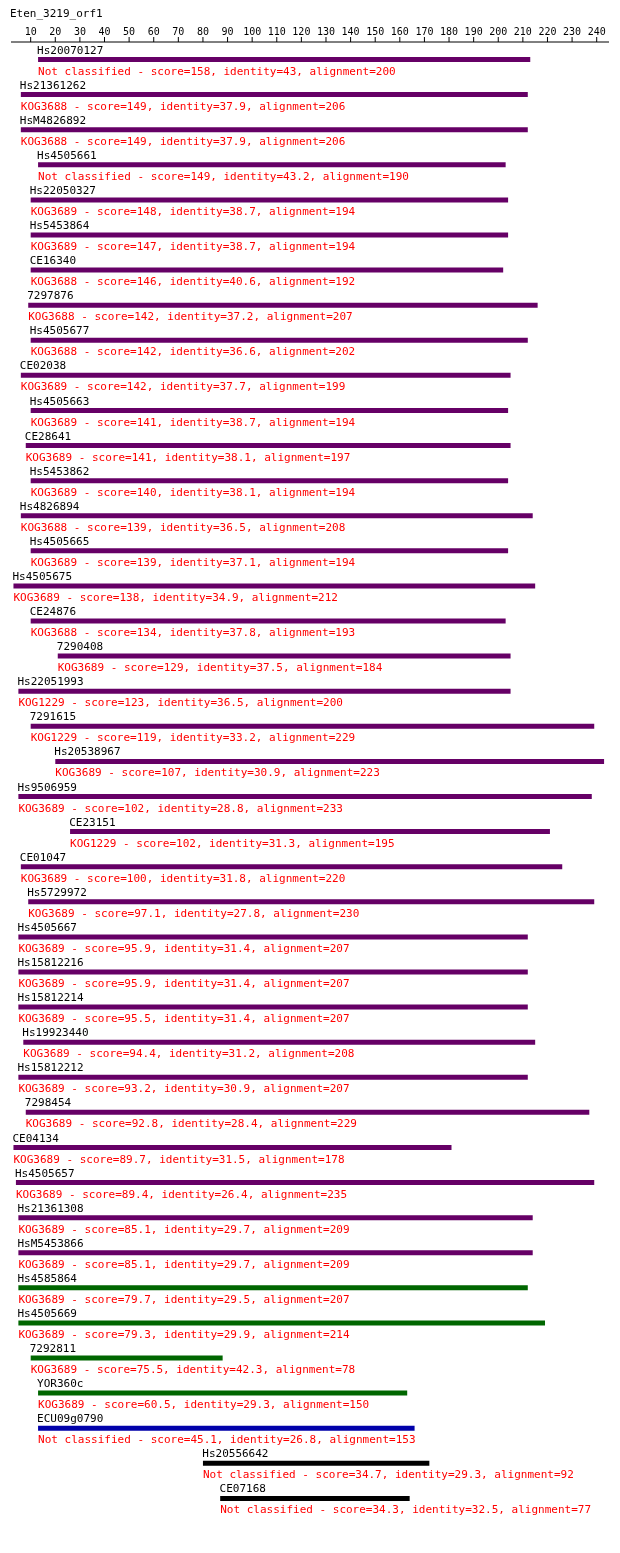 This screenshot has height=1553, width=620. Describe the element at coordinates (191, 1124) in the screenshot. I see `annotation: KOG3689 - score=92.8, identity=28.4, alignment=229` at that location.